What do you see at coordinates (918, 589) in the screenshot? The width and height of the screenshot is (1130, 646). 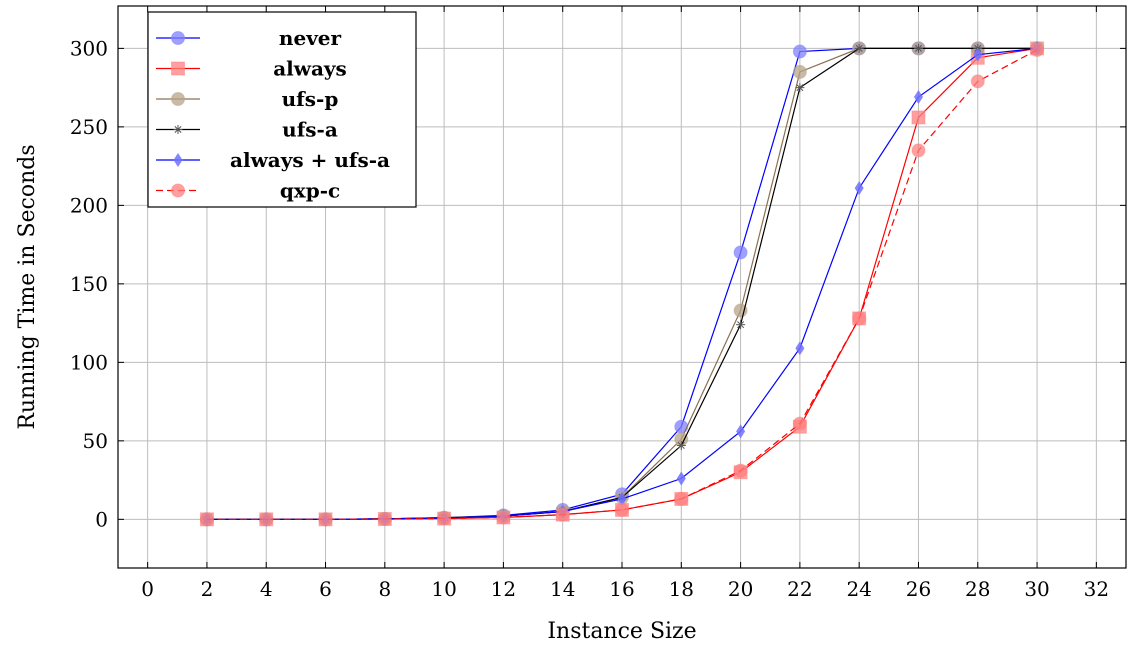 I see `x-tick-label: 26` at bounding box center [918, 589].